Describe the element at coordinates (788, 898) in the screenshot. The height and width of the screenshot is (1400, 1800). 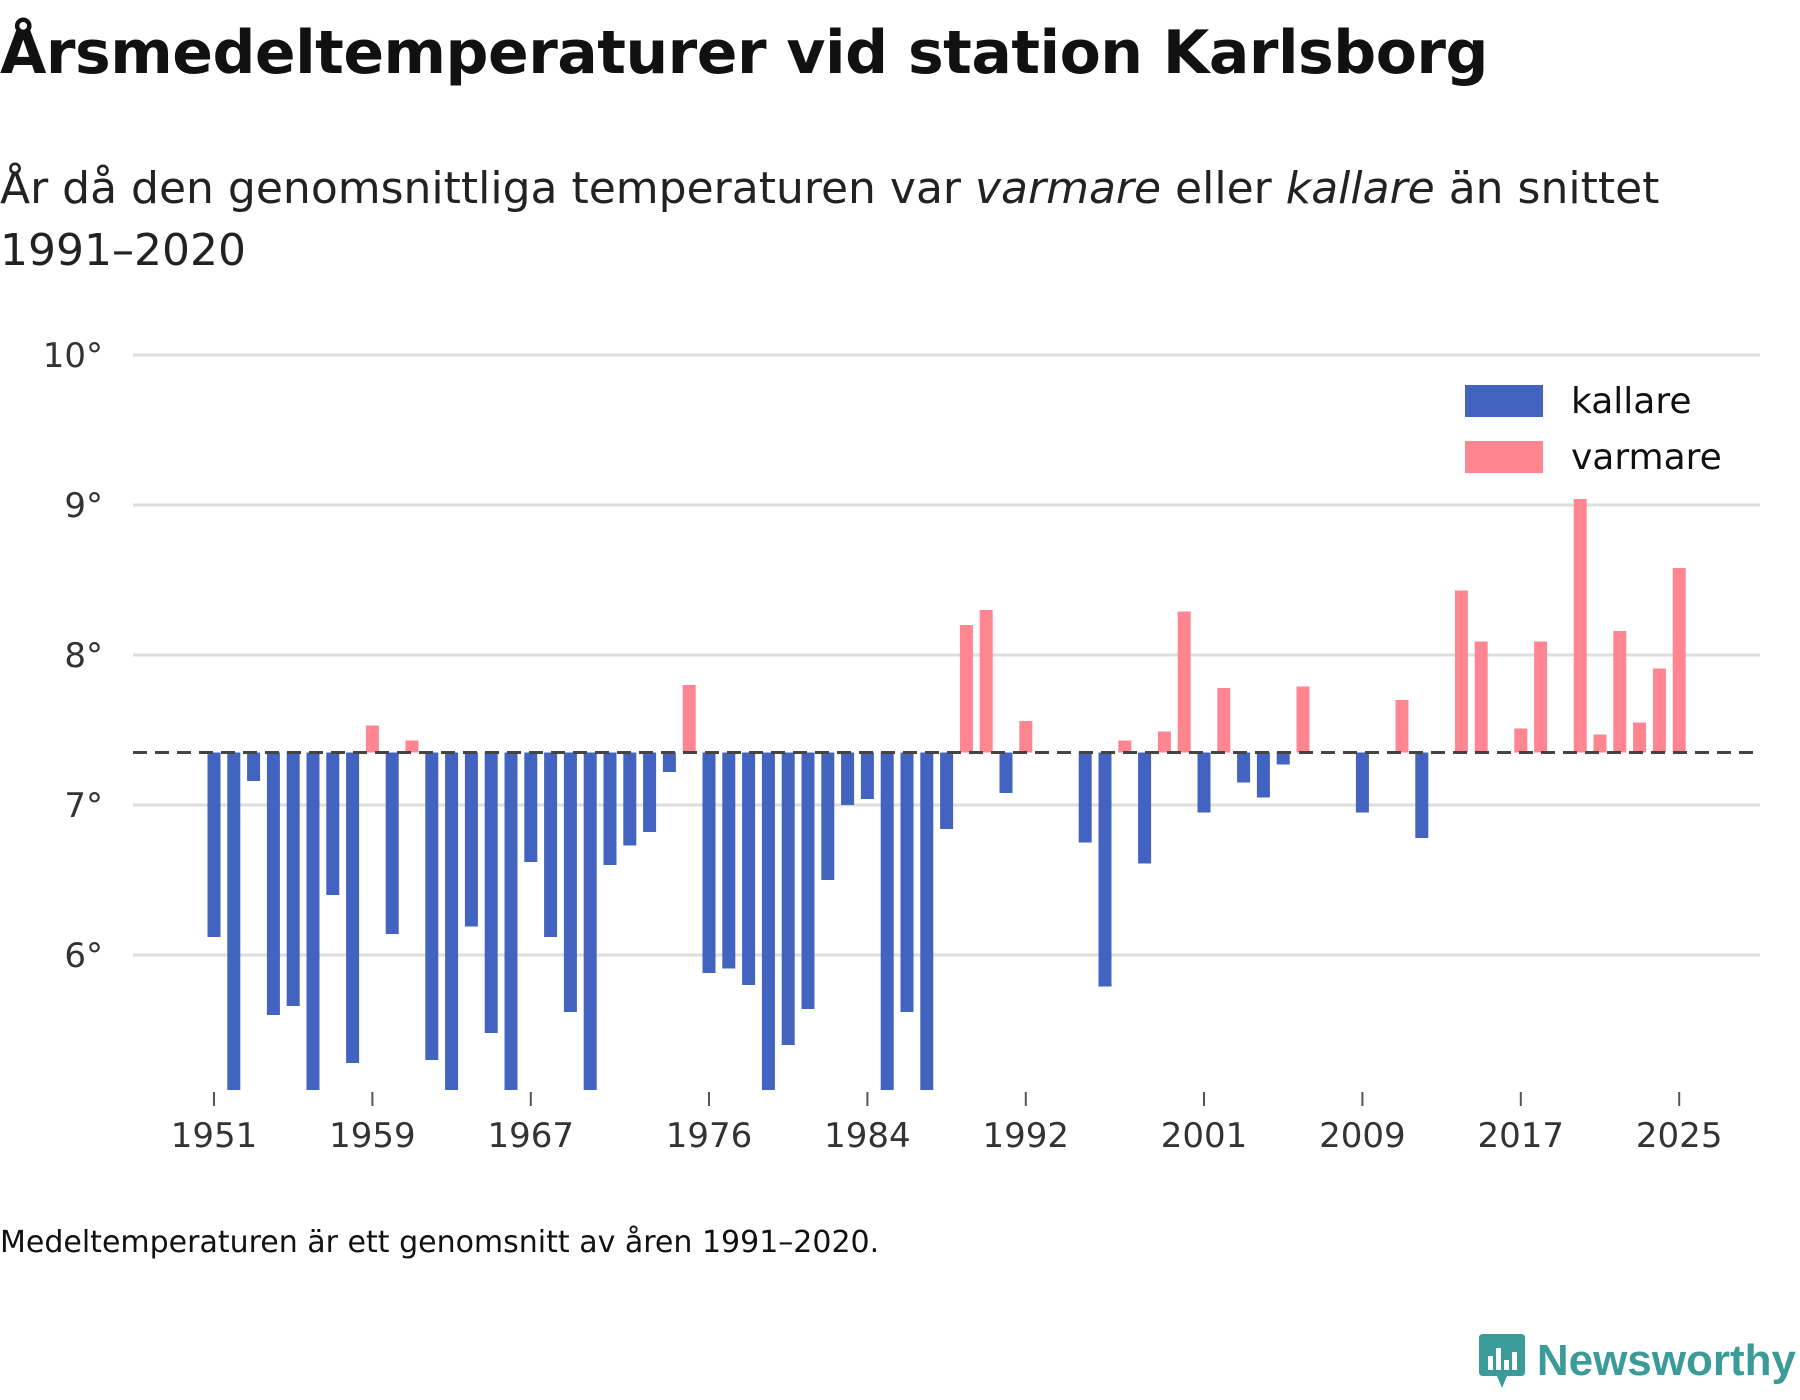
I see `bar-1980` at that location.